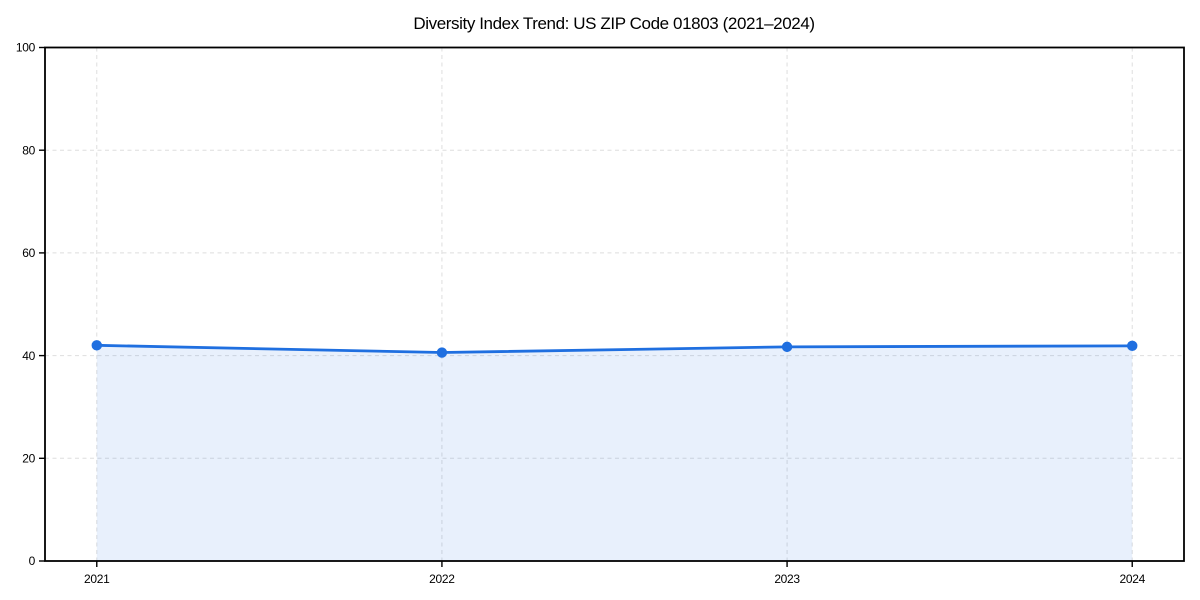 This screenshot has width=1200, height=600. Describe the element at coordinates (442, 579) in the screenshot. I see `x-tick-label: 2022` at that location.